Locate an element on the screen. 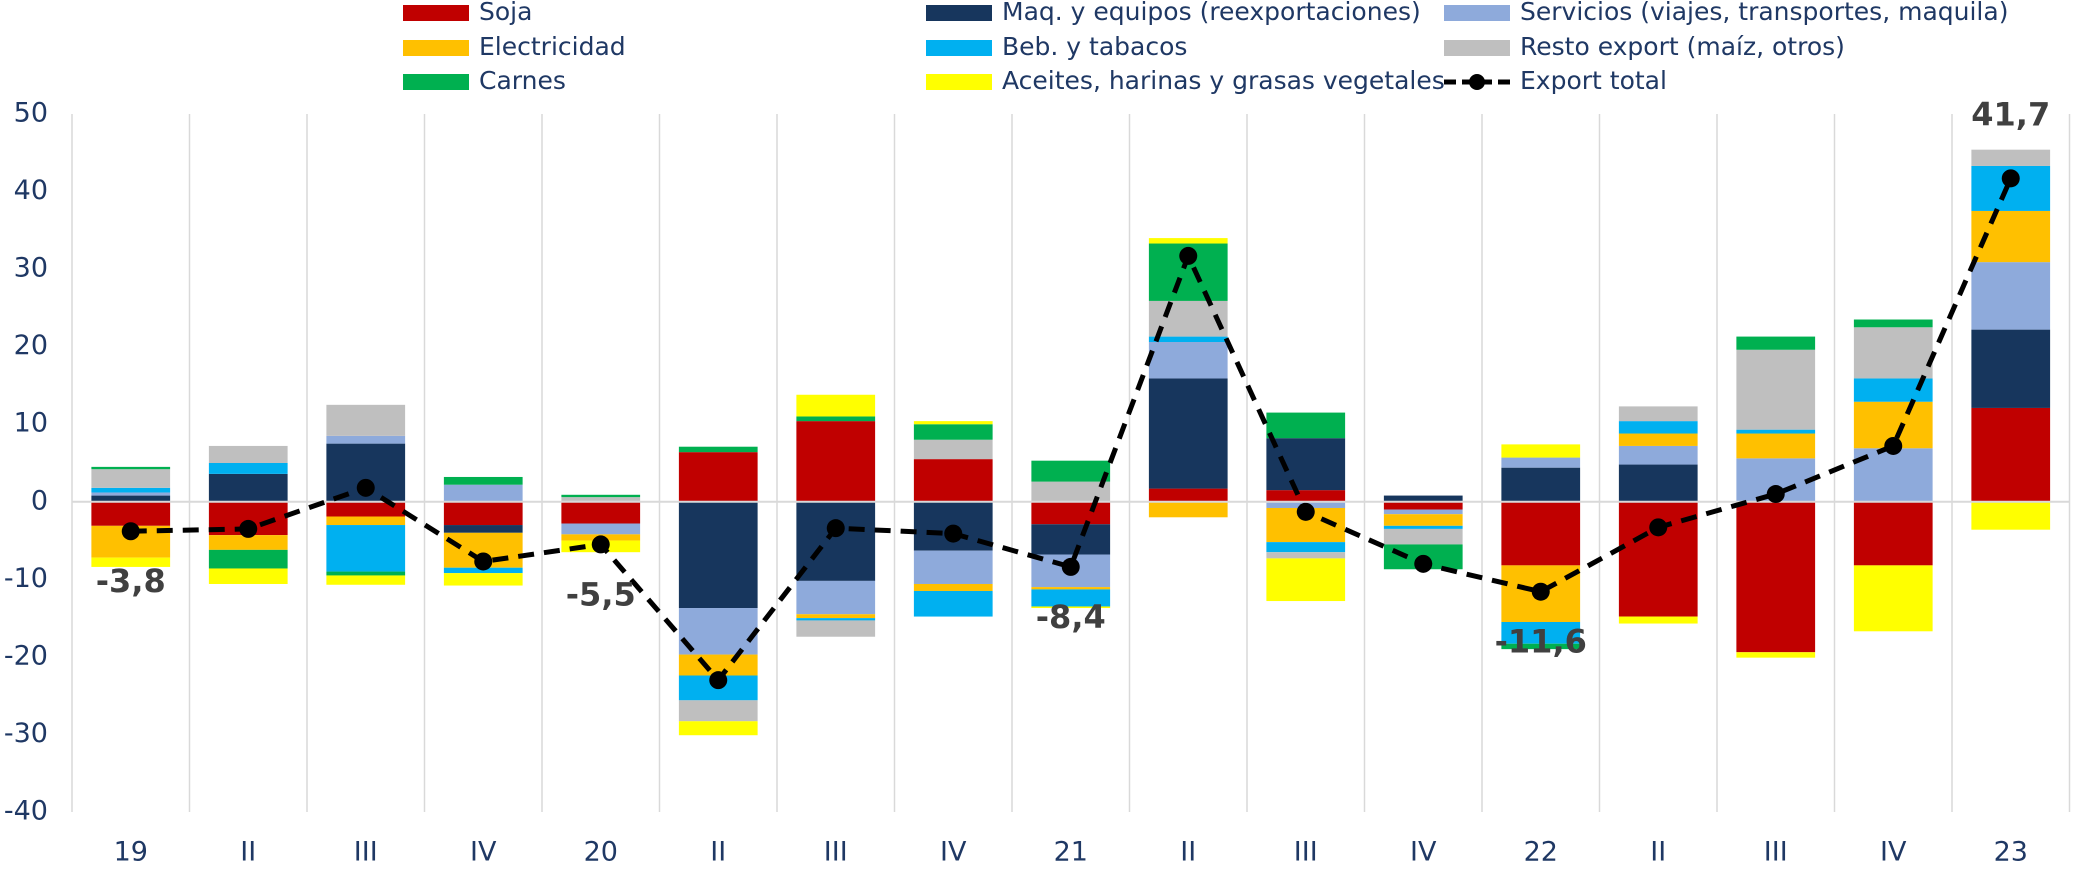  y-tick-label: 30 is located at coordinates (31, 268).